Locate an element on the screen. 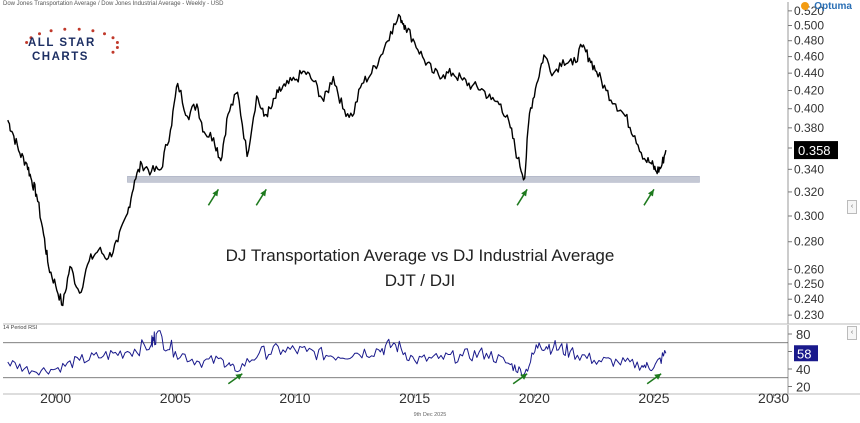 Image resolution: width=860 pixels, height=423 pixels. price-panel-collapse-button: ‹ is located at coordinates (852, 207).